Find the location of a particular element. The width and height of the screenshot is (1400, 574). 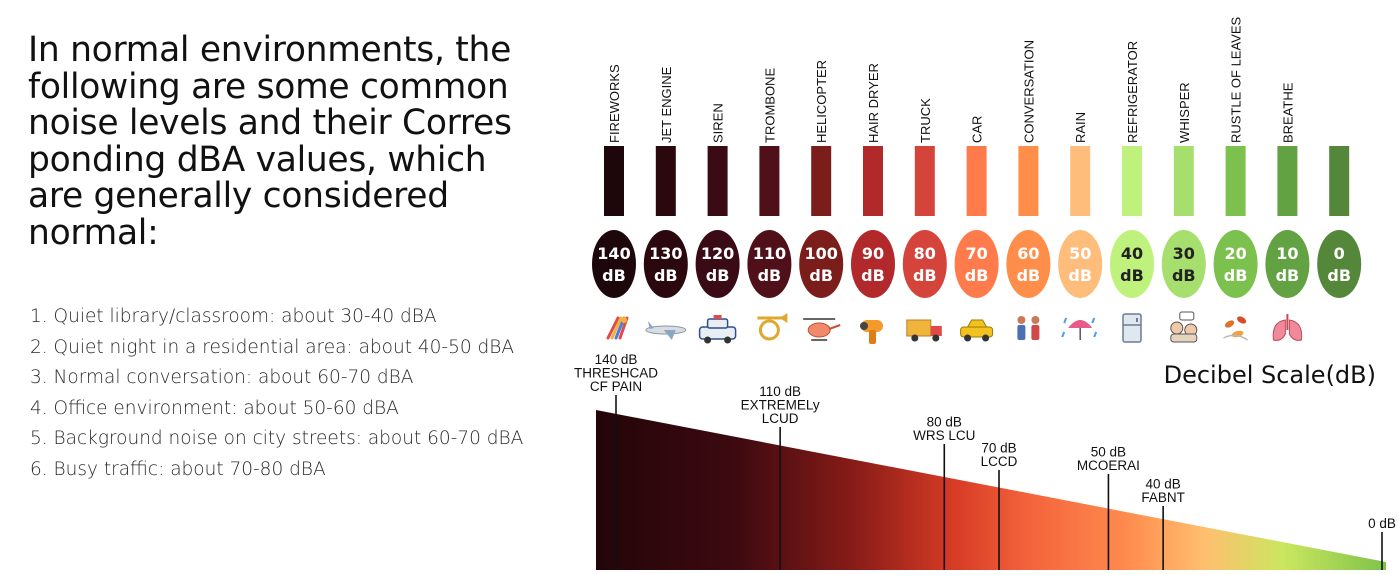

bar-car is located at coordinates (976, 181).